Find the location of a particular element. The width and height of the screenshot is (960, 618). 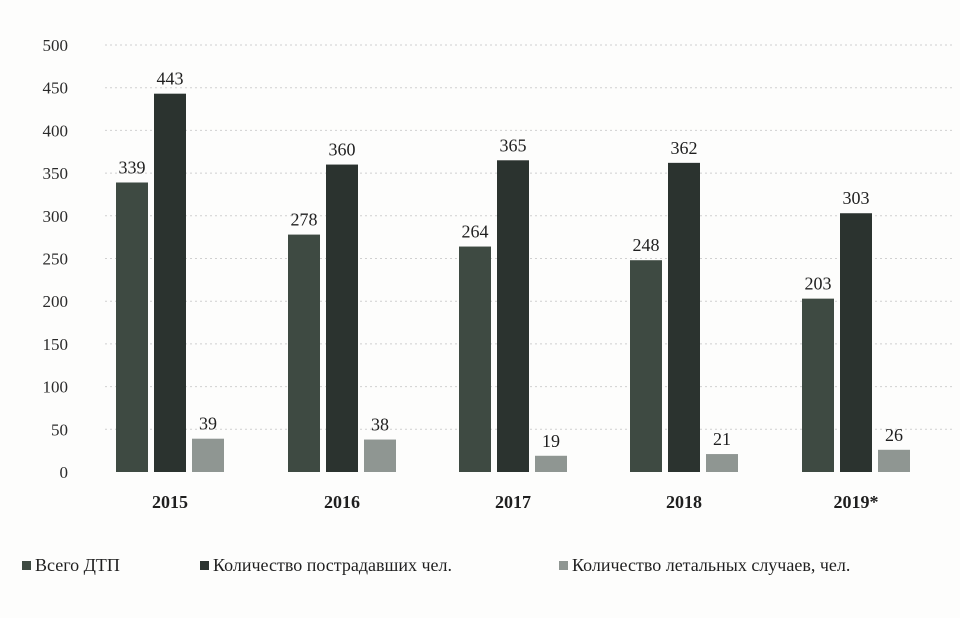

bar-series-3-2017 is located at coordinates (551, 464).